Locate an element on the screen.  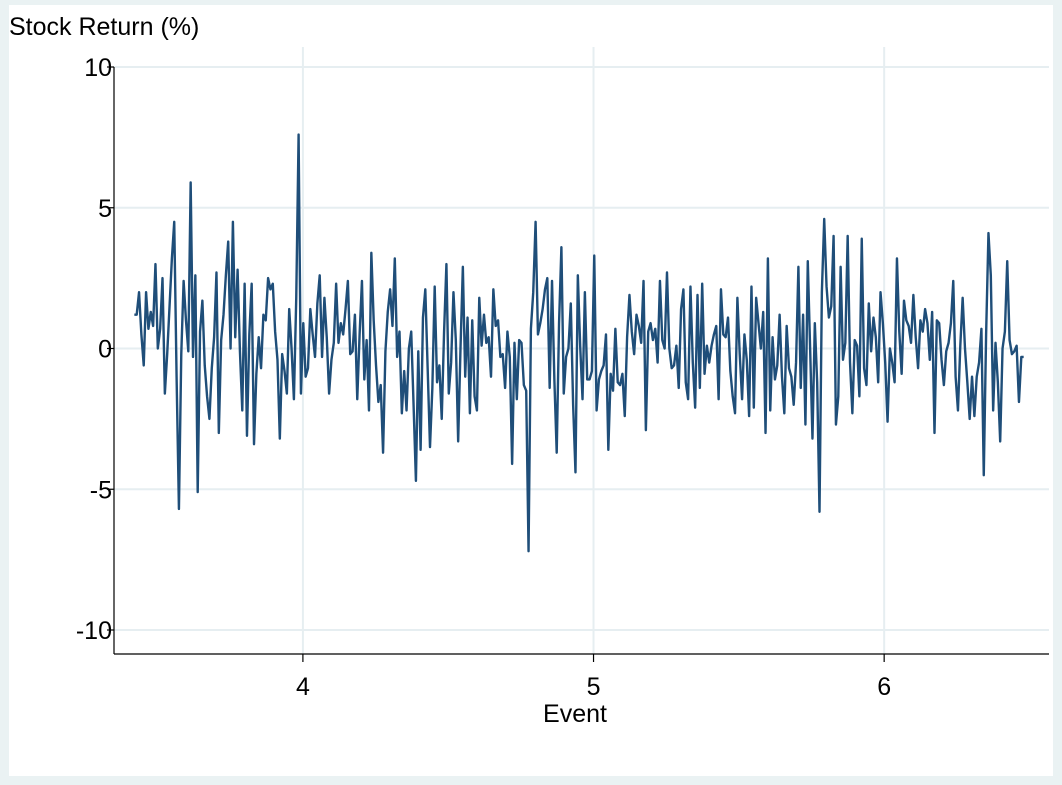
y-tick-label: 10 is located at coordinates (98, 68).